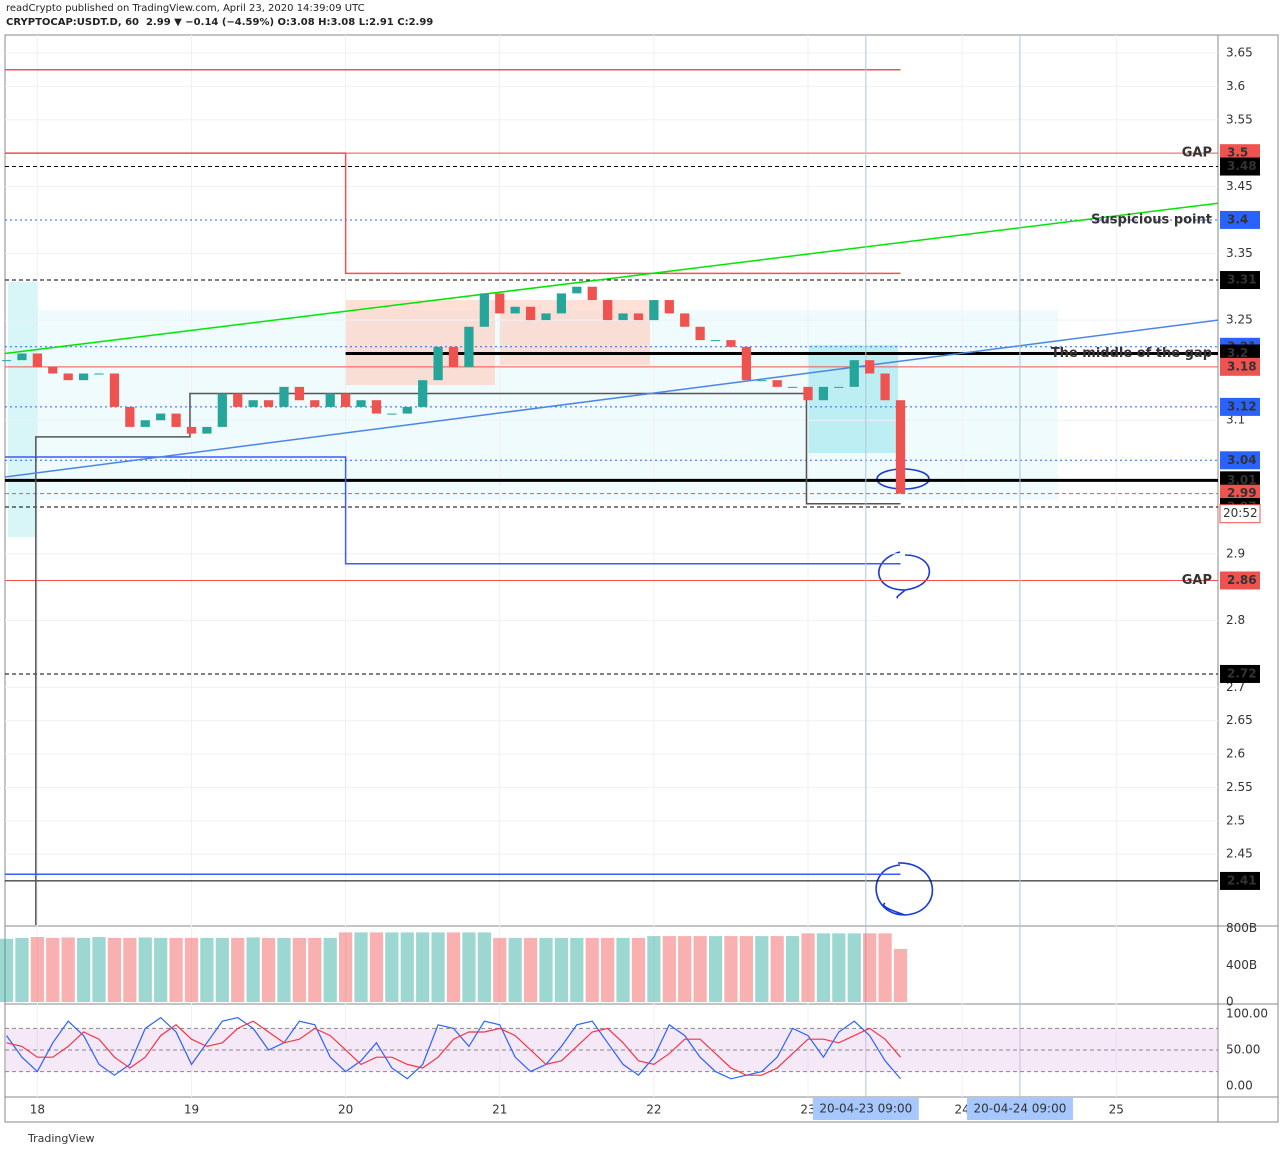  What do you see at coordinates (1151, 219) in the screenshot?
I see `level-annotation: Suspicious point` at bounding box center [1151, 219].